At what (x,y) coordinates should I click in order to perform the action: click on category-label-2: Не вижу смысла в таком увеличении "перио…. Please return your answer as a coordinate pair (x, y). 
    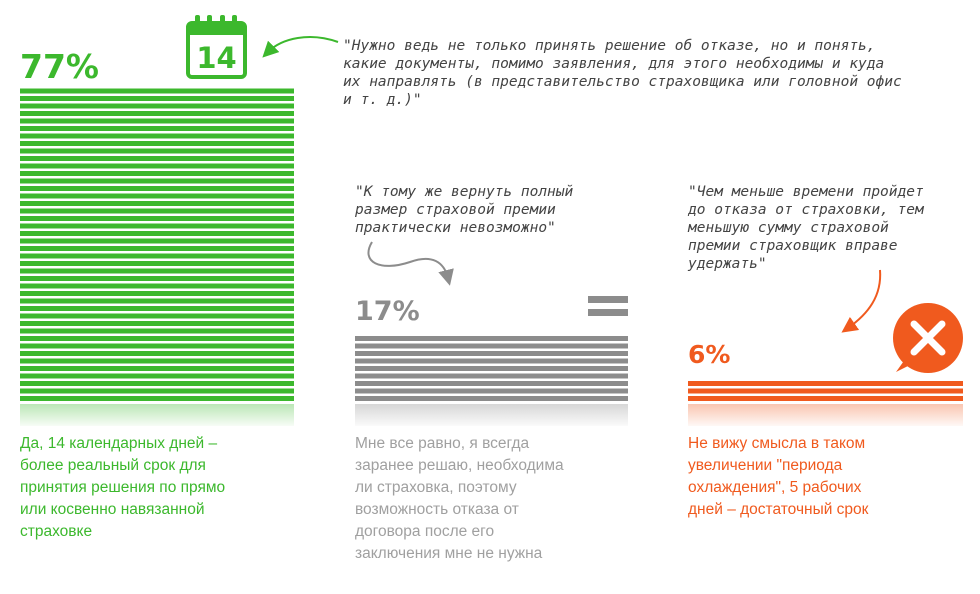
    Looking at the image, I should click on (828, 477).